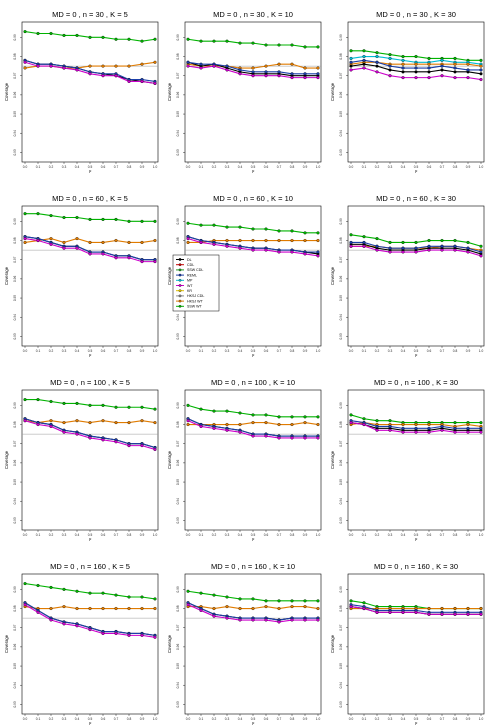 This screenshot has width=495, height=726. Describe the element at coordinates (190, 286) in the screenshot. I see `legend-label: WT` at that location.